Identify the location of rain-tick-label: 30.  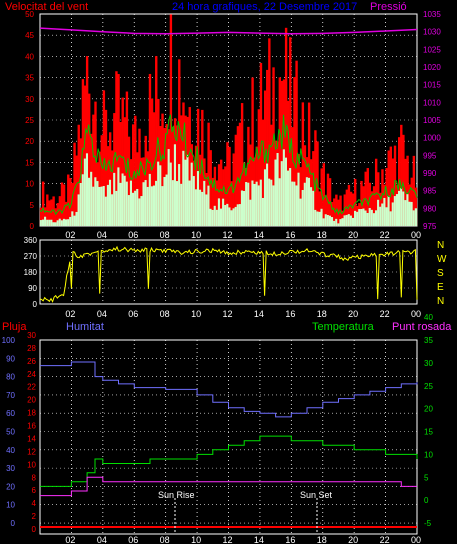
(31, 335).